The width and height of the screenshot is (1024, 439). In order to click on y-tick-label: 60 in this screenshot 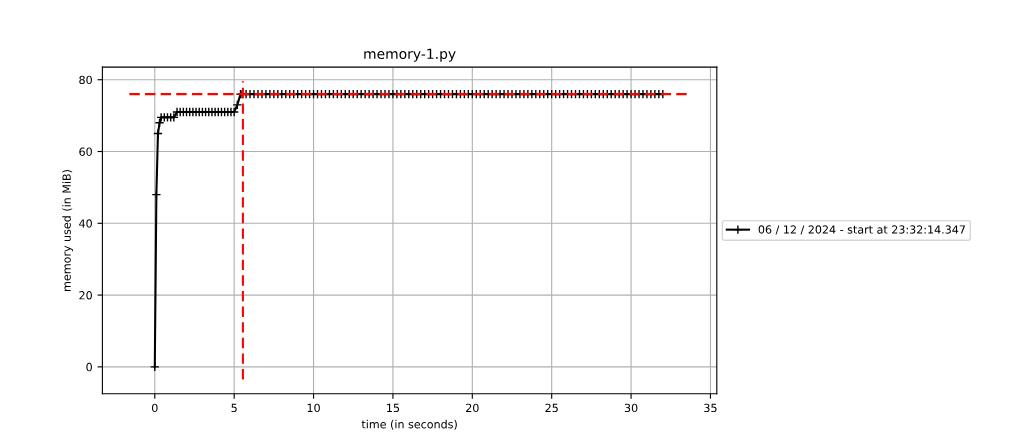, I will do `click(85, 151)`.